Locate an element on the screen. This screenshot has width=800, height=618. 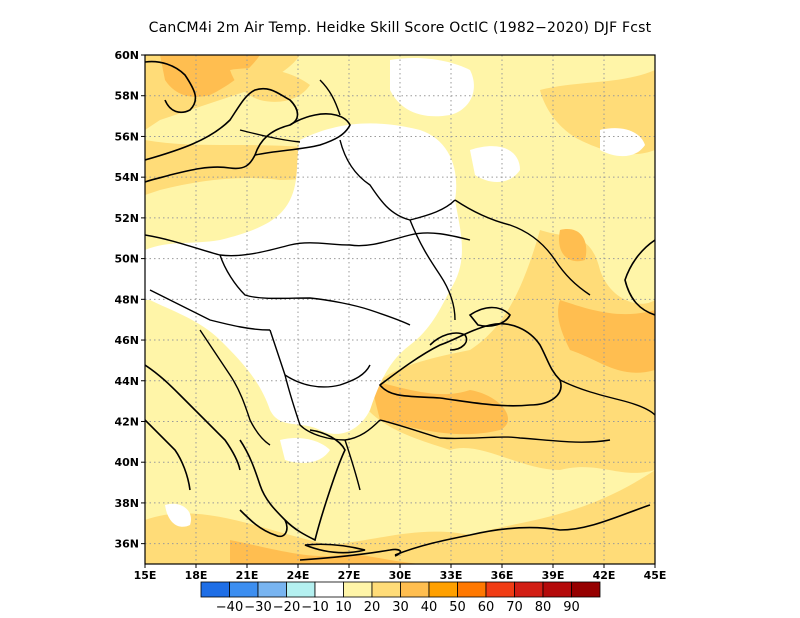
x-tick-label: 30E is located at coordinates (400, 575).